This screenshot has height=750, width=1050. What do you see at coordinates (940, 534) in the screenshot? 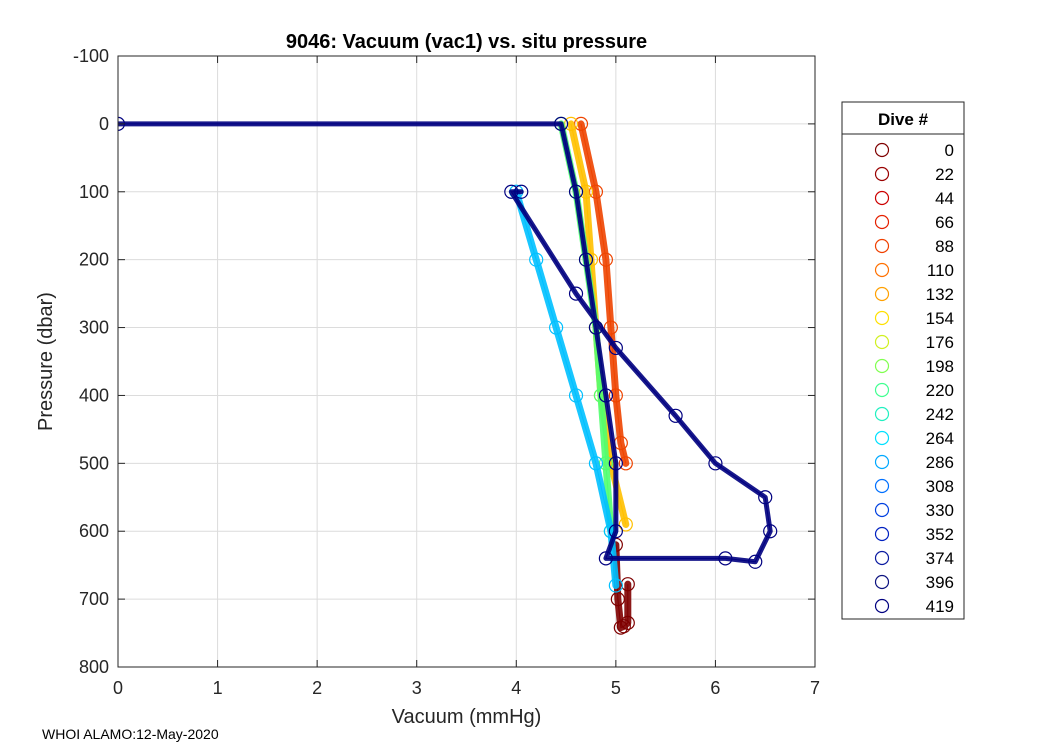
I see `legend-label: 352` at bounding box center [940, 534].